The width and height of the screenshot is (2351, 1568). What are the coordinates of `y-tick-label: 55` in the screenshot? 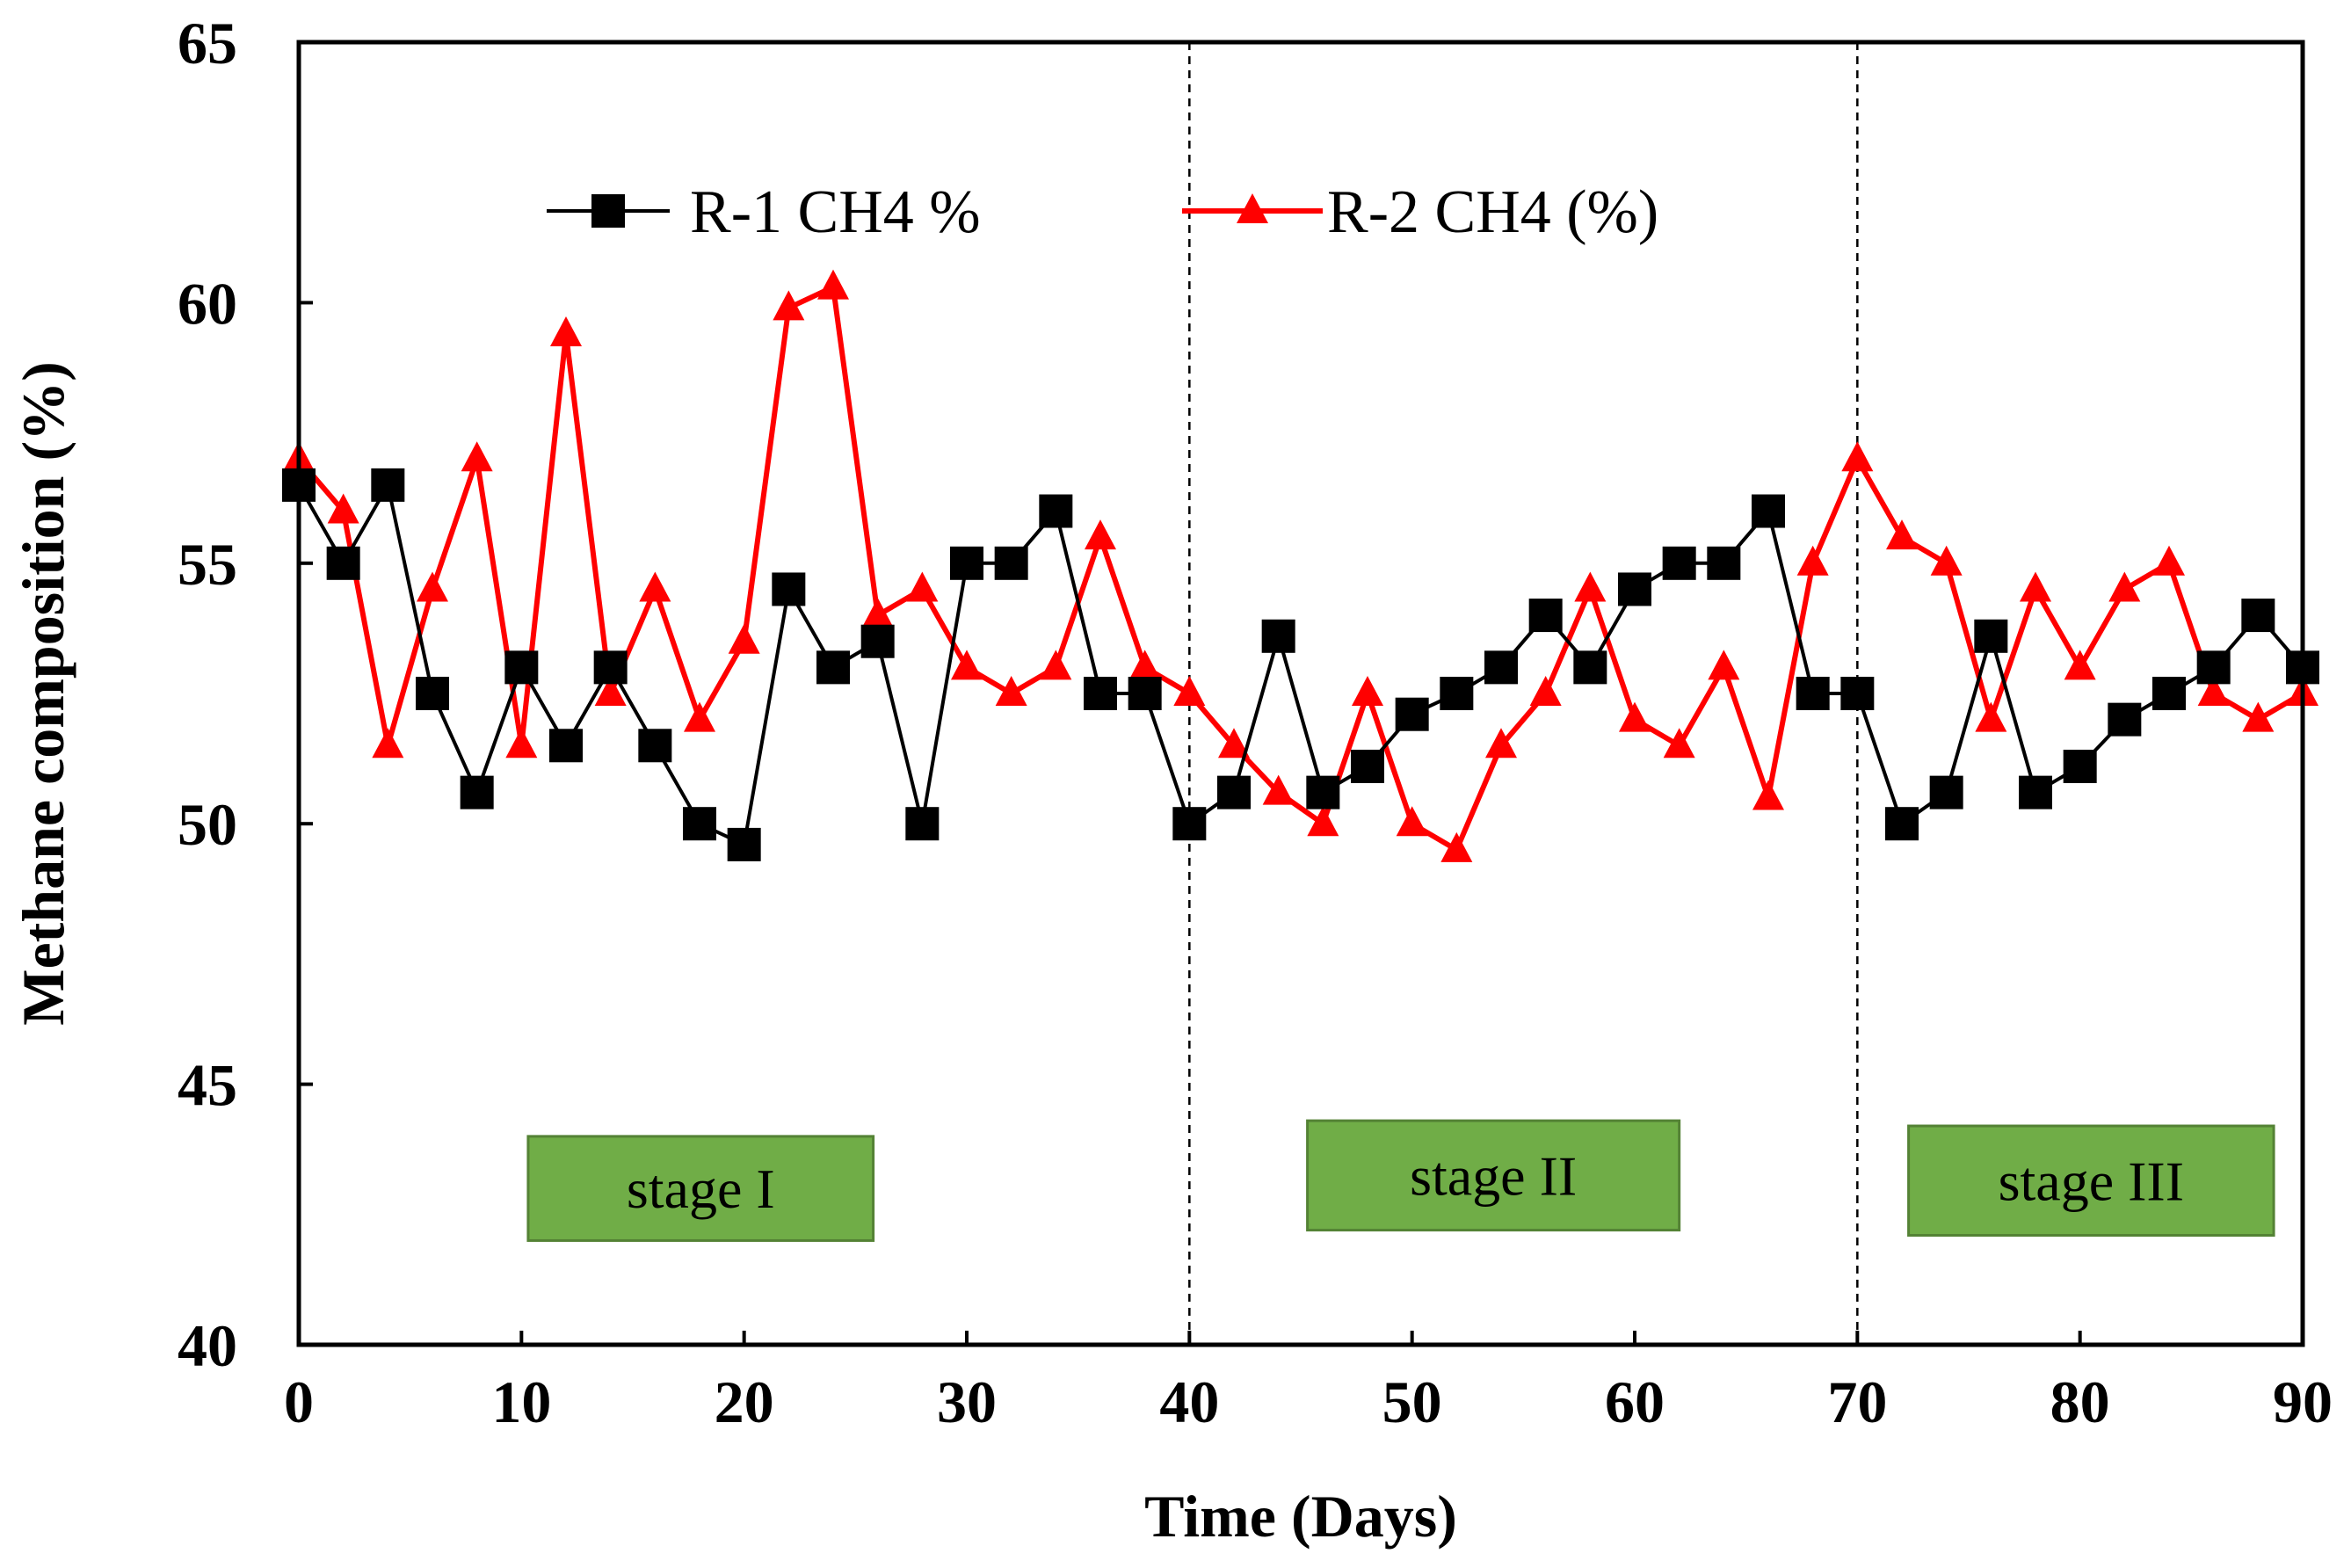 It's located at (207, 564).